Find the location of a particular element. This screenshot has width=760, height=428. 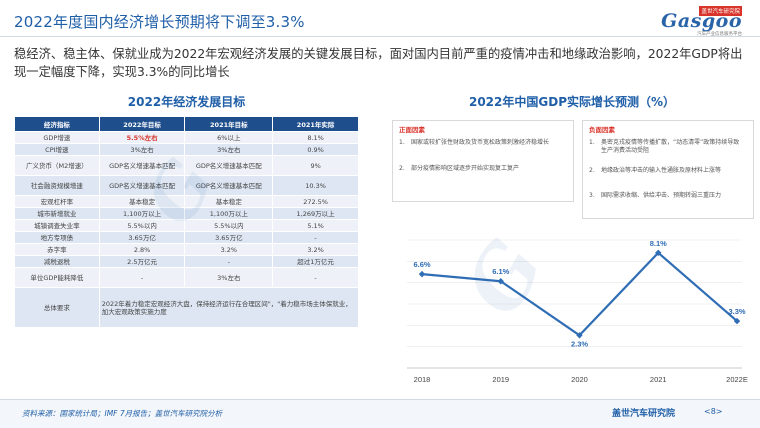

table-header-cell: 2021年实际 is located at coordinates (315, 124).